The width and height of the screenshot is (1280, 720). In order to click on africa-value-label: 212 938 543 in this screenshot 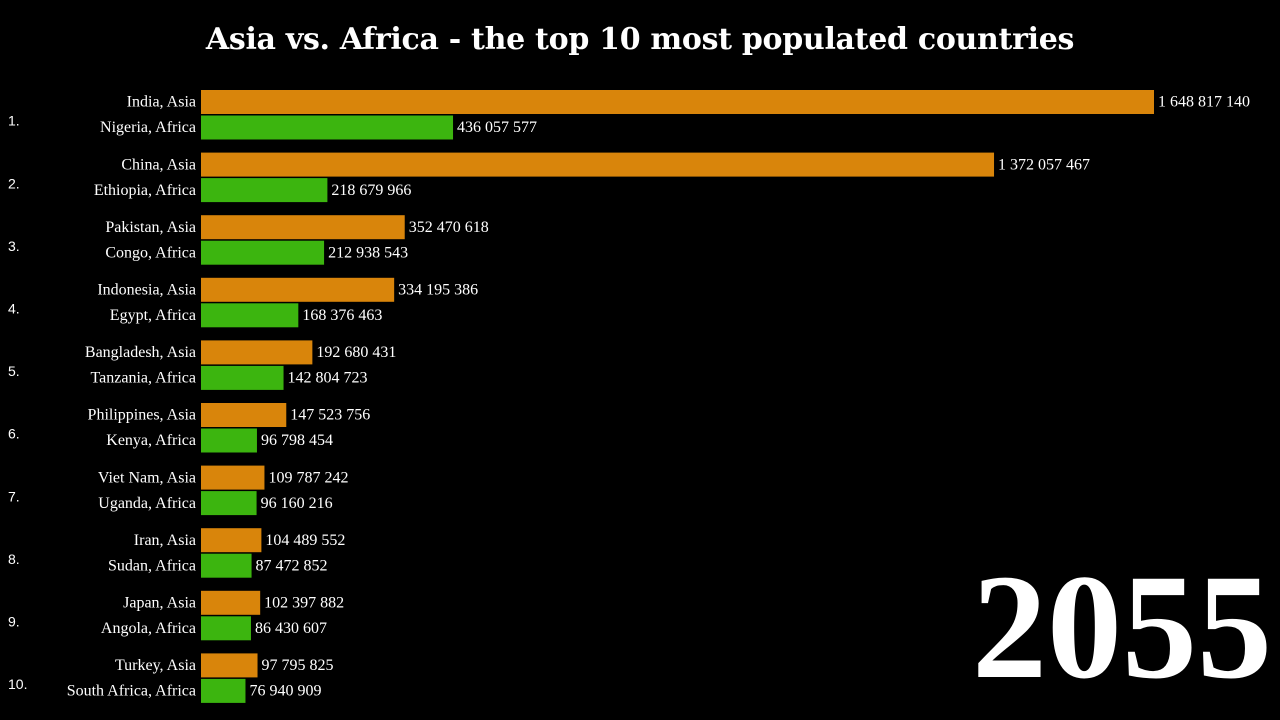, I will do `click(368, 252)`.